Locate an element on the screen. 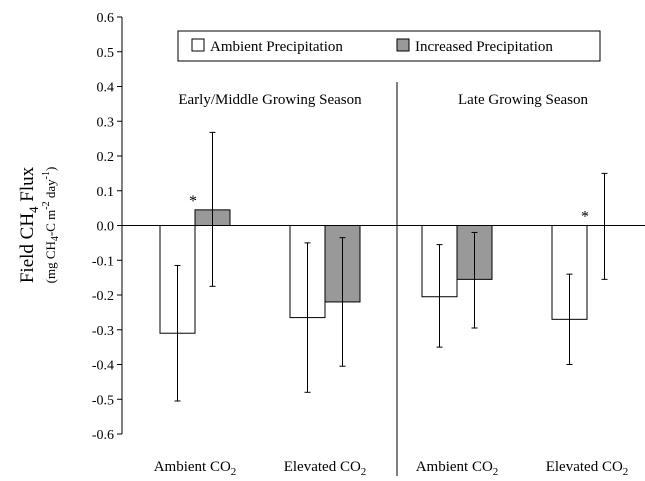  y-tick-label: 0.2 is located at coordinates (106, 157).